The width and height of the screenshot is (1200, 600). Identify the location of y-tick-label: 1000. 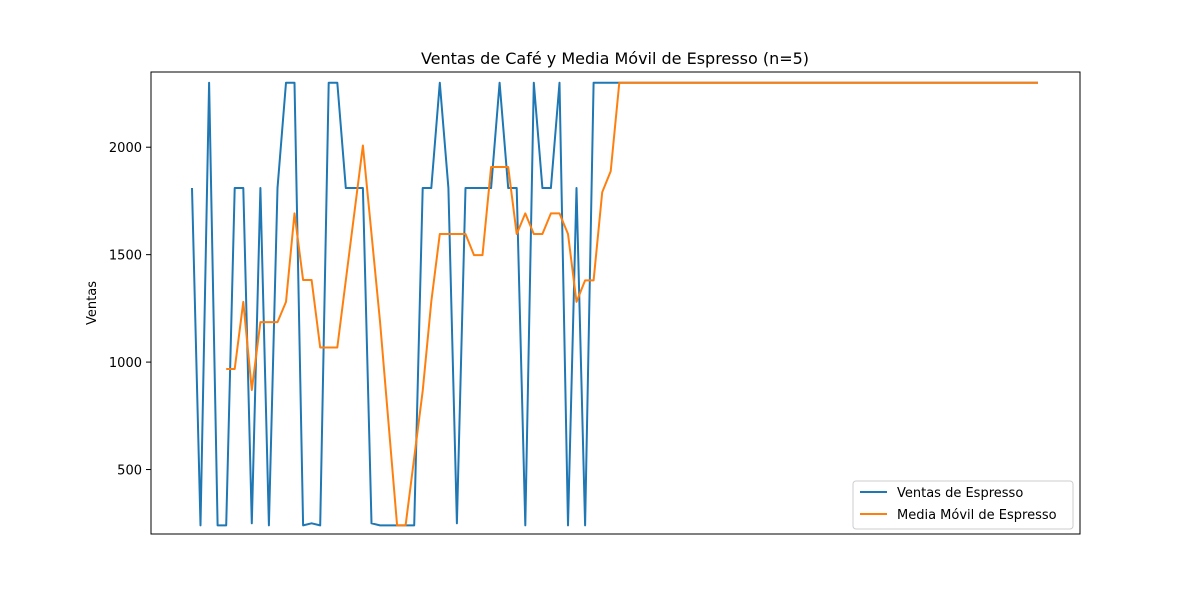
(125, 363).